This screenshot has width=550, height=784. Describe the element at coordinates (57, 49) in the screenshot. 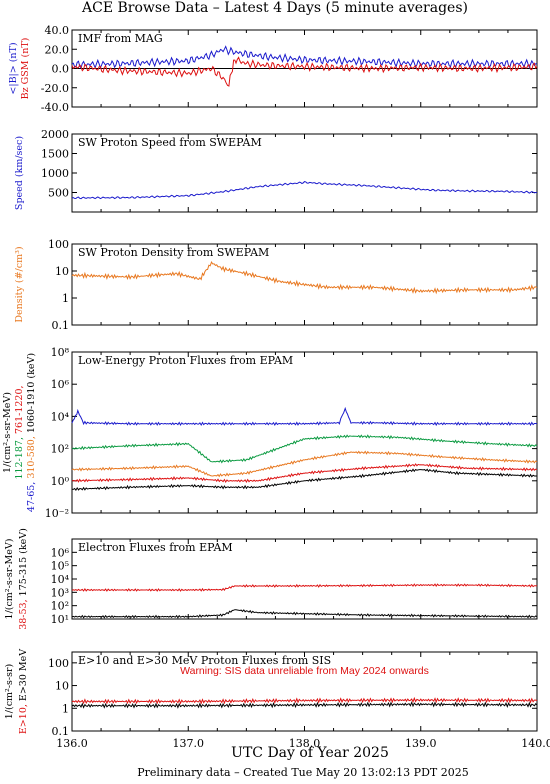

I see `y-tick-label: 20.0` at that location.